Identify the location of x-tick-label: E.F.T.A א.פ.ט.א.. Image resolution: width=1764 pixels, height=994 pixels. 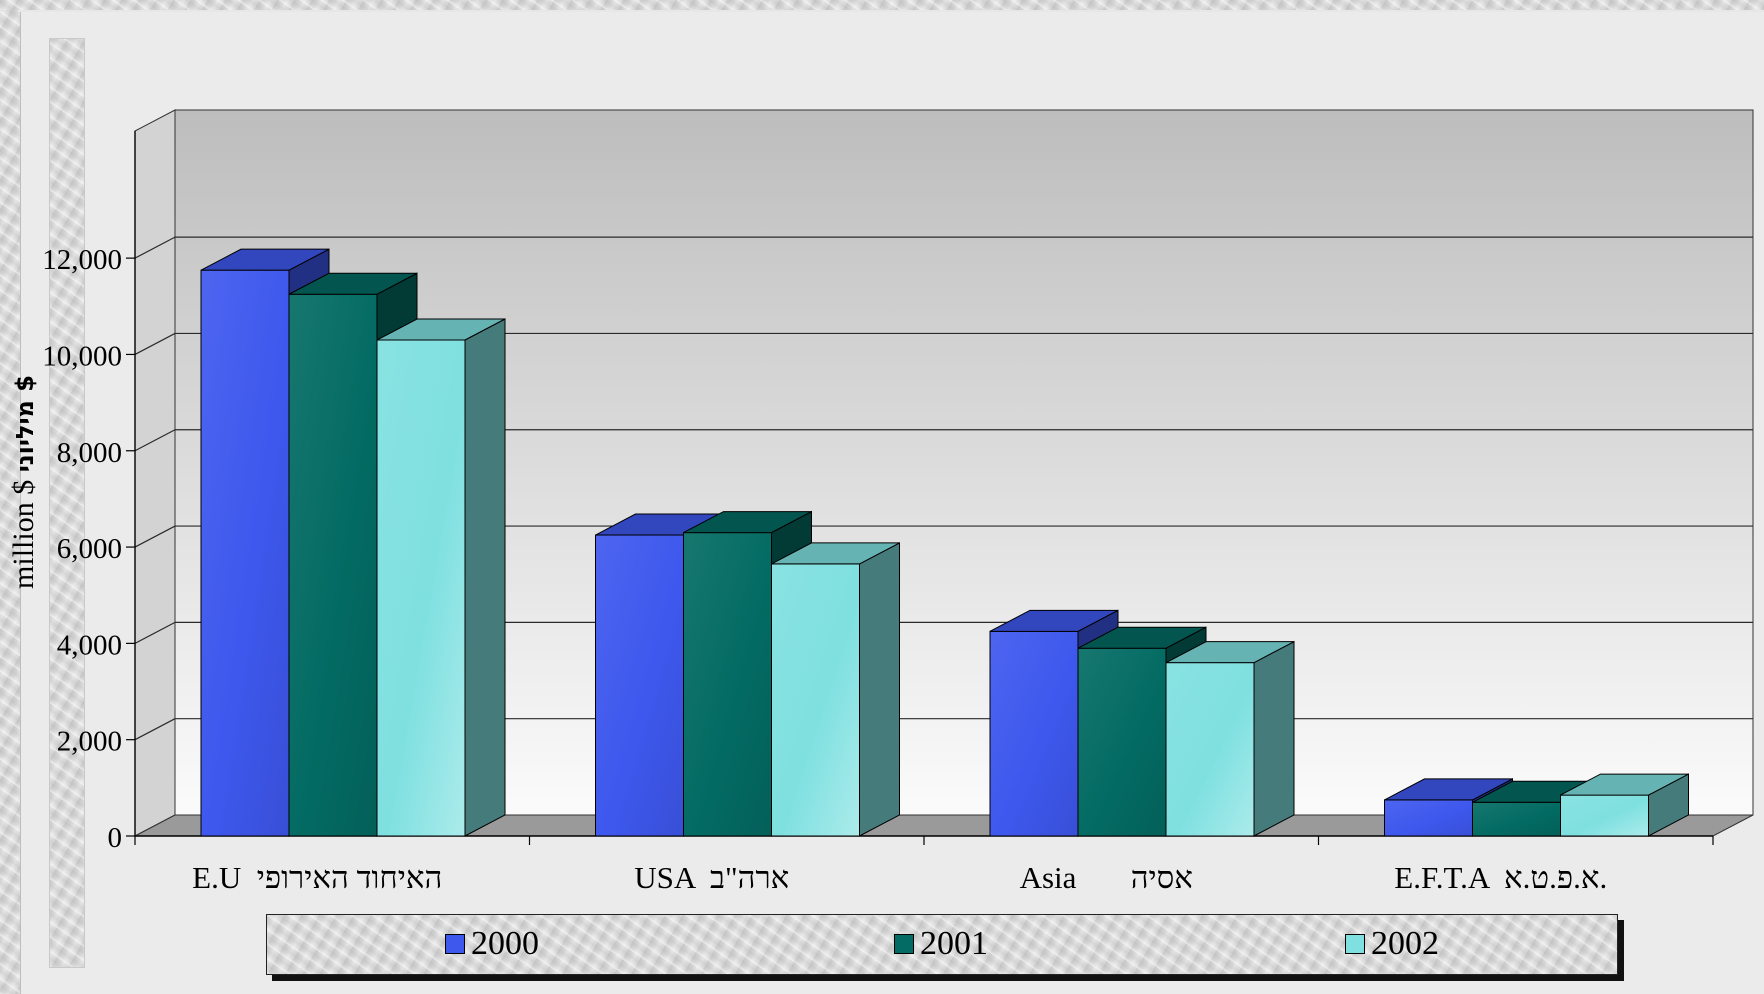
(1500, 877).